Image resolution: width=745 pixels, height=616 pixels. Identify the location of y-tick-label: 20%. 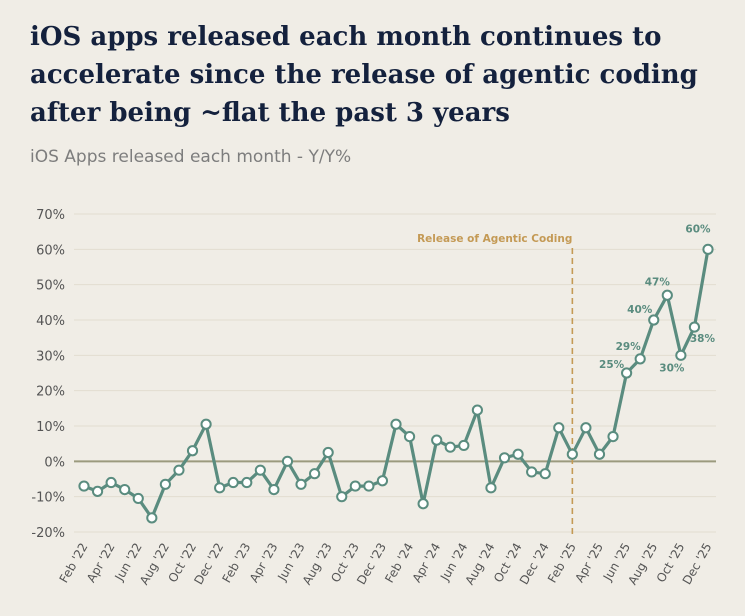
(50, 392).